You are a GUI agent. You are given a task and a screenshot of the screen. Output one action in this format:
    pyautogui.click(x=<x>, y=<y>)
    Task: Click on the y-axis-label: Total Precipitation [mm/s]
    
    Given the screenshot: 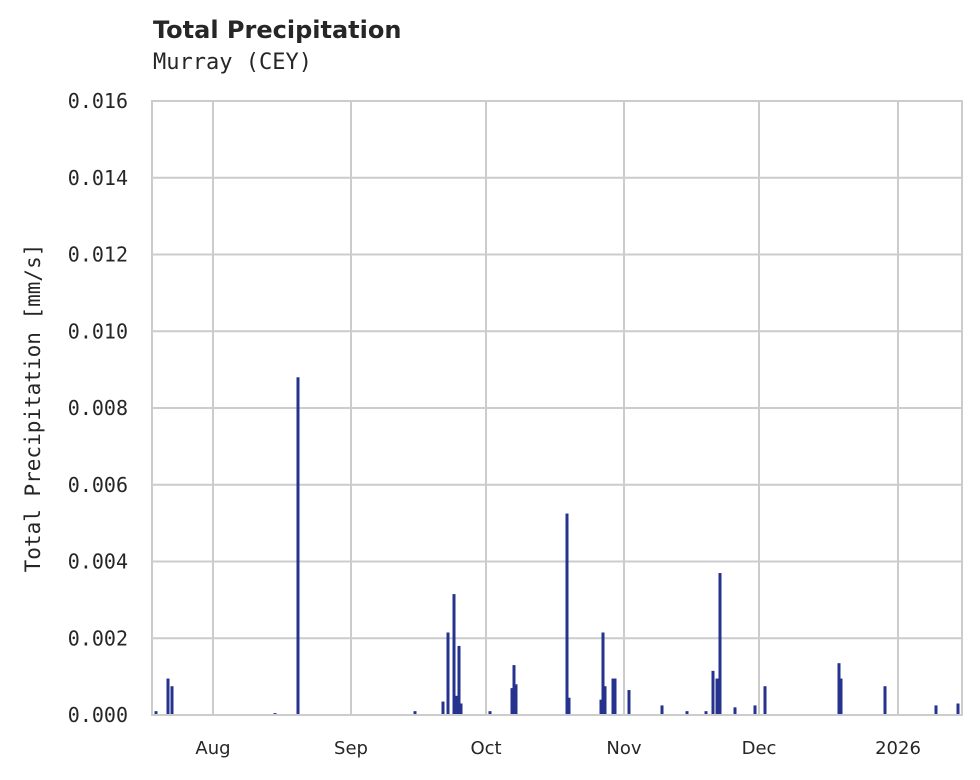 What is the action you would take?
    pyautogui.click(x=33, y=408)
    